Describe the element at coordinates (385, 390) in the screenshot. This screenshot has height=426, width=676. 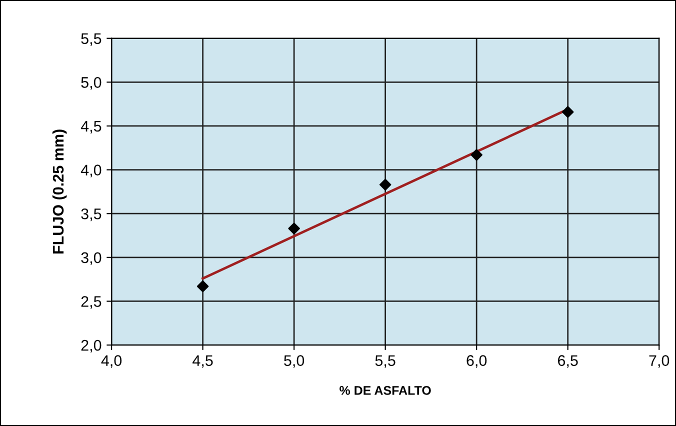
I see `x-axis-title: % DE ASFALTO` at that location.